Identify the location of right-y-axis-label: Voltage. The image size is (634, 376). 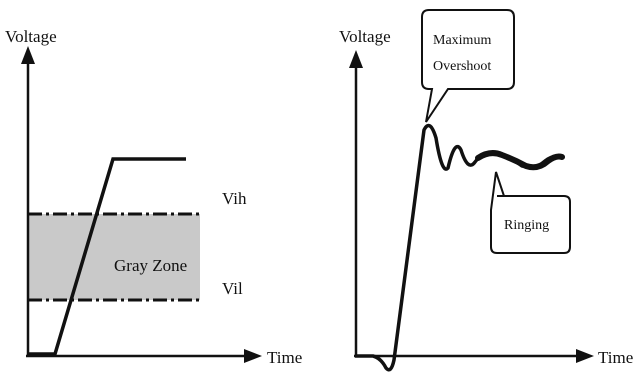
(365, 36).